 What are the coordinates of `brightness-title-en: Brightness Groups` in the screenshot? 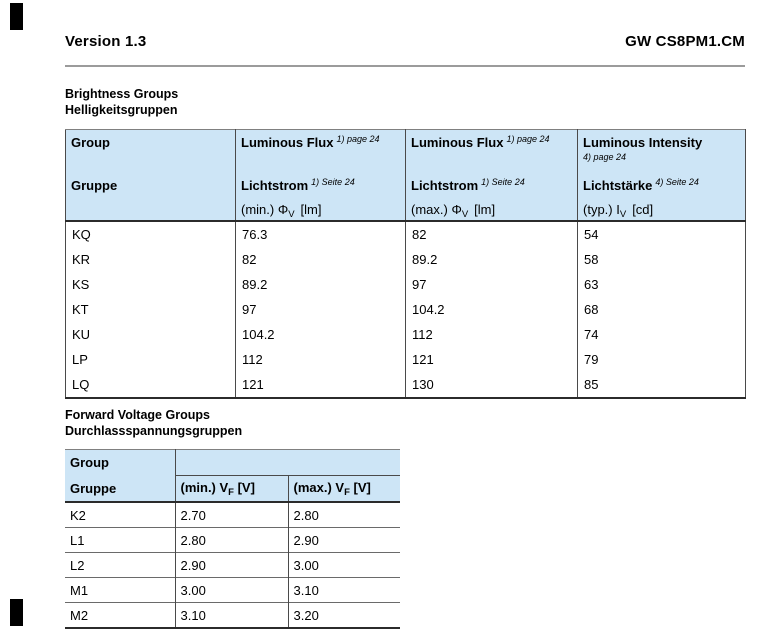 It's located at (122, 94).